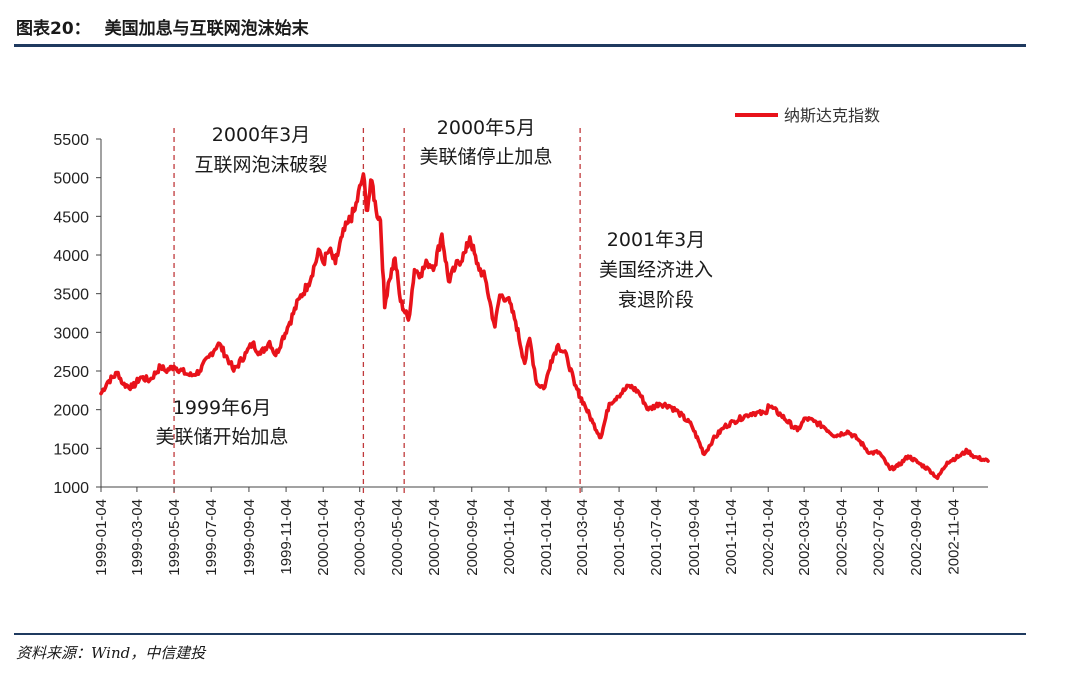  What do you see at coordinates (878, 537) in the screenshot?
I see `x-tick-label: 2002-07-04` at bounding box center [878, 537].